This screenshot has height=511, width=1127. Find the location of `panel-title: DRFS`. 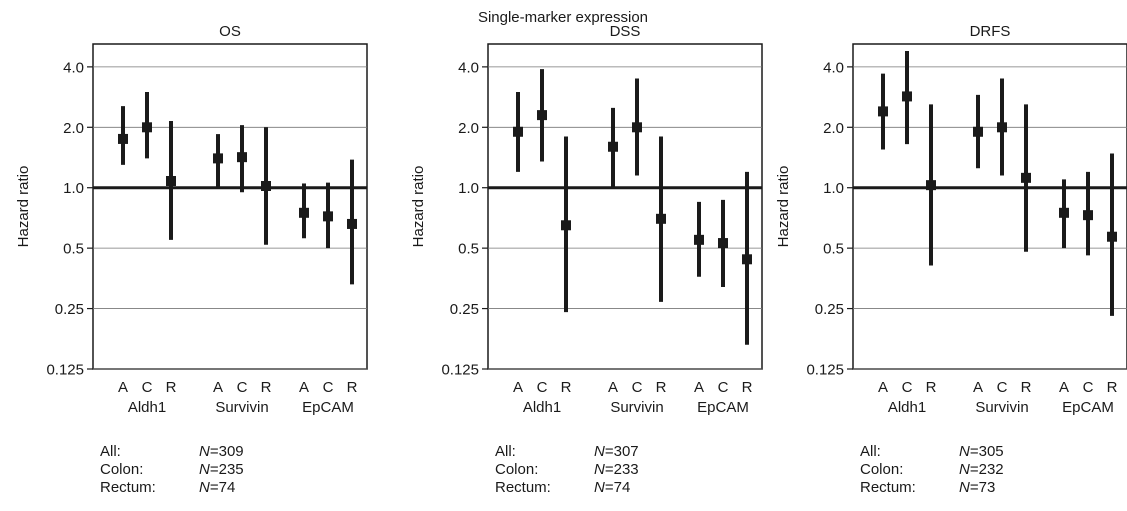

panel-title: DRFS is located at coordinates (990, 31).